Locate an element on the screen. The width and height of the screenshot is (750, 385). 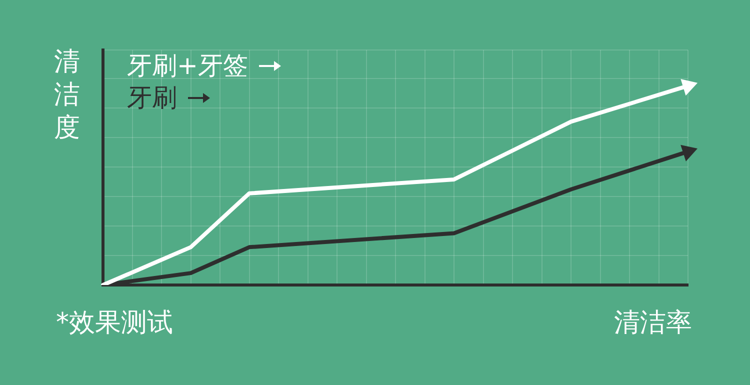
legend-label: 牙刷 is located at coordinates (152, 98).